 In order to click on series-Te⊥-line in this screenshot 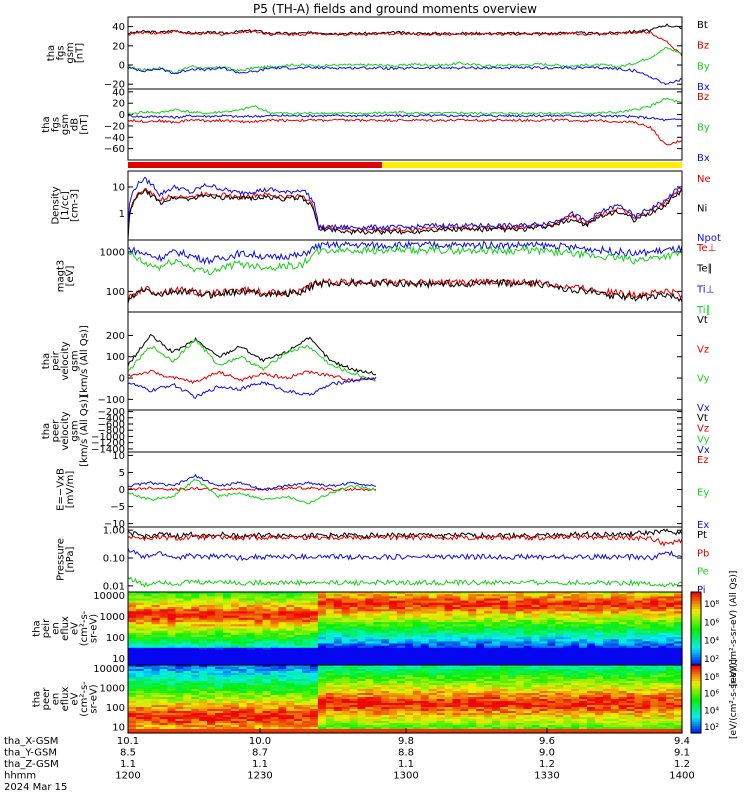, I will do `click(405, 290)`.